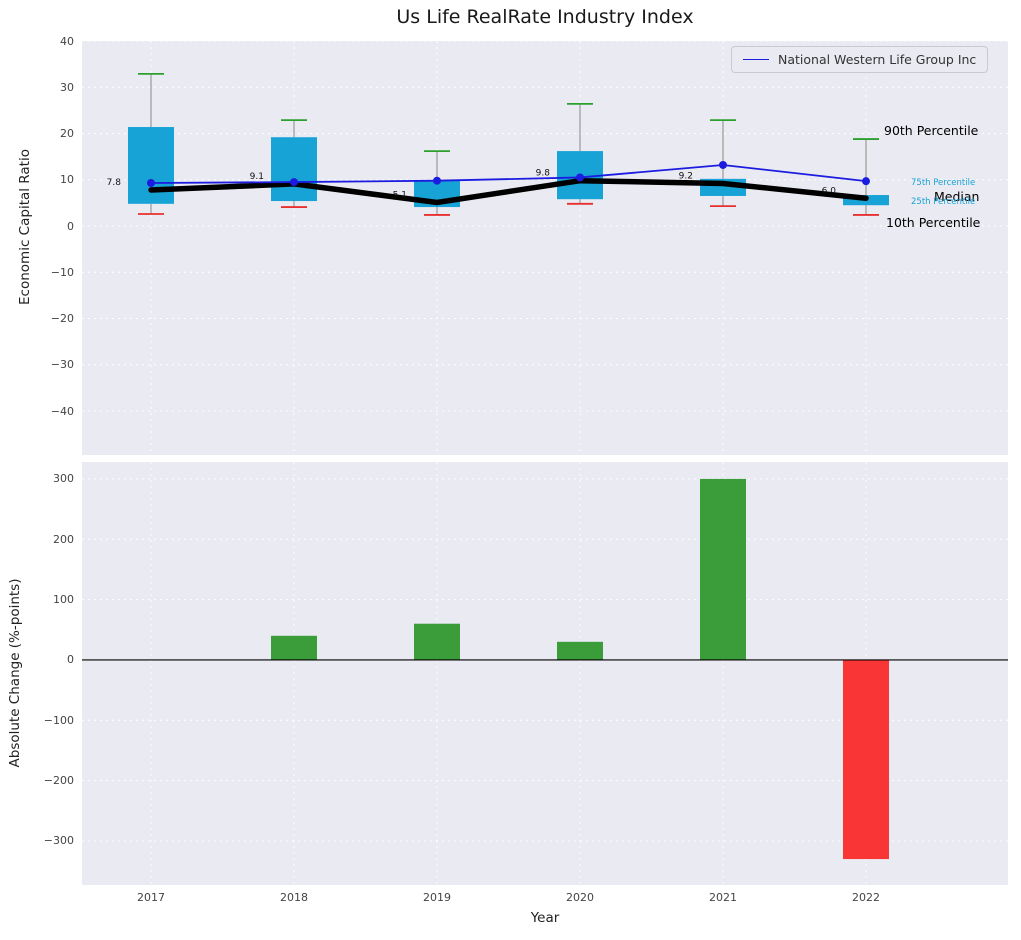 Image resolution: width=1021 pixels, height=940 pixels. I want to click on annotation-median: Median, so click(957, 196).